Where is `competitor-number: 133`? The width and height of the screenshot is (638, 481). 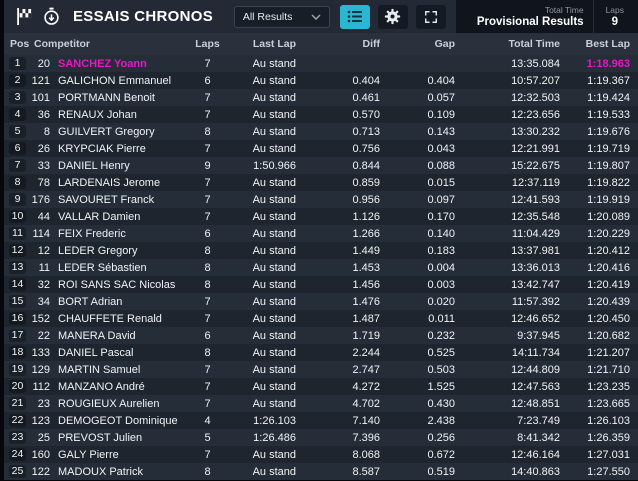
competitor-number: 133 is located at coordinates (40, 352).